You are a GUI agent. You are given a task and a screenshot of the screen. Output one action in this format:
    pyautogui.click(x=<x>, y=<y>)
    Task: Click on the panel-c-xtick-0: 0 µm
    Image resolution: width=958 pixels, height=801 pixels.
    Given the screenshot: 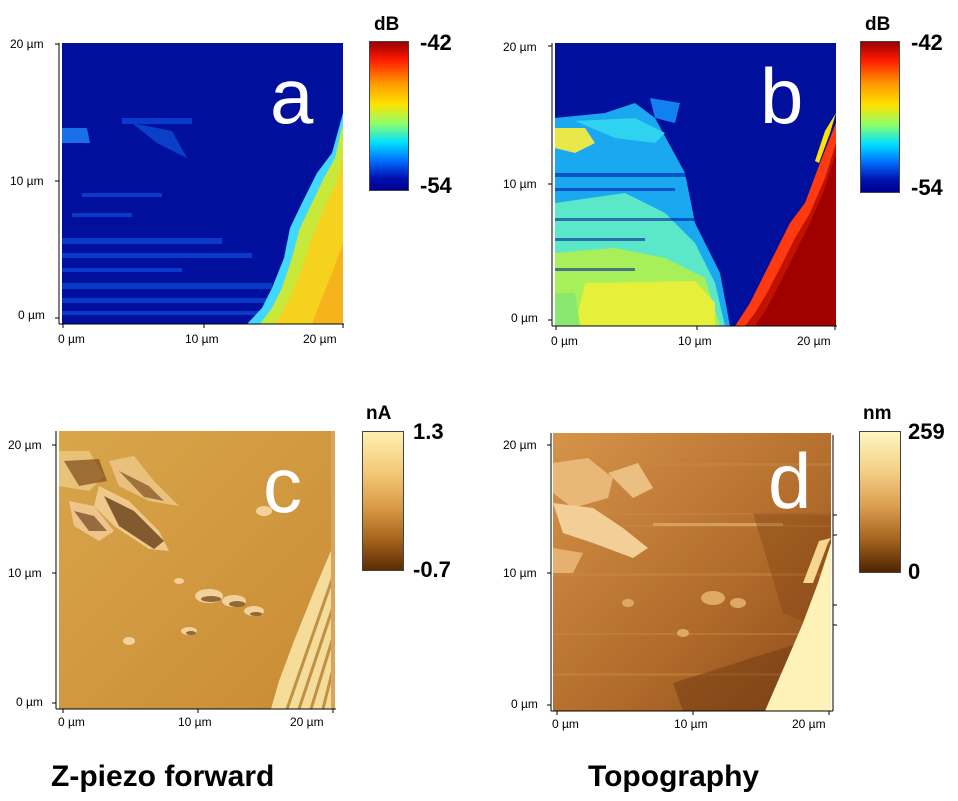 What is the action you would take?
    pyautogui.click(x=71, y=722)
    